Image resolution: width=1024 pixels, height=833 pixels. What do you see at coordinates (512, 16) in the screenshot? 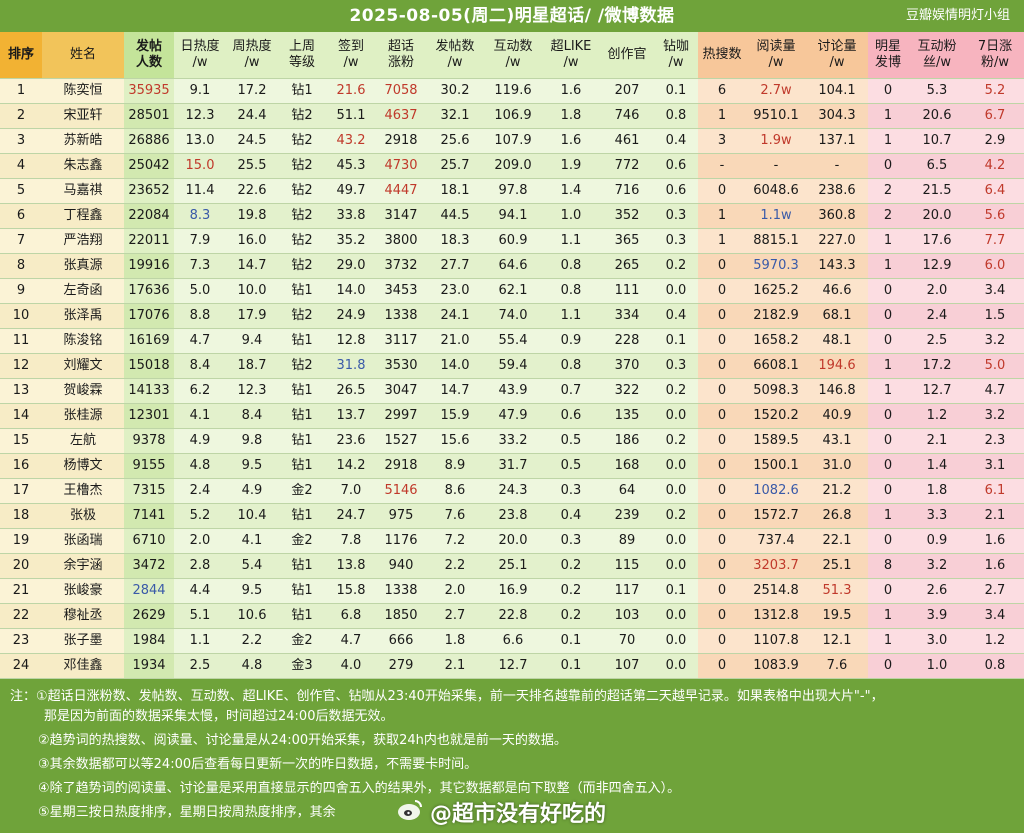
I see `title-bar: 2025-08-05(周二)明星超话/ /微博数据 豆瓣娱情明灯小组` at bounding box center [512, 16].